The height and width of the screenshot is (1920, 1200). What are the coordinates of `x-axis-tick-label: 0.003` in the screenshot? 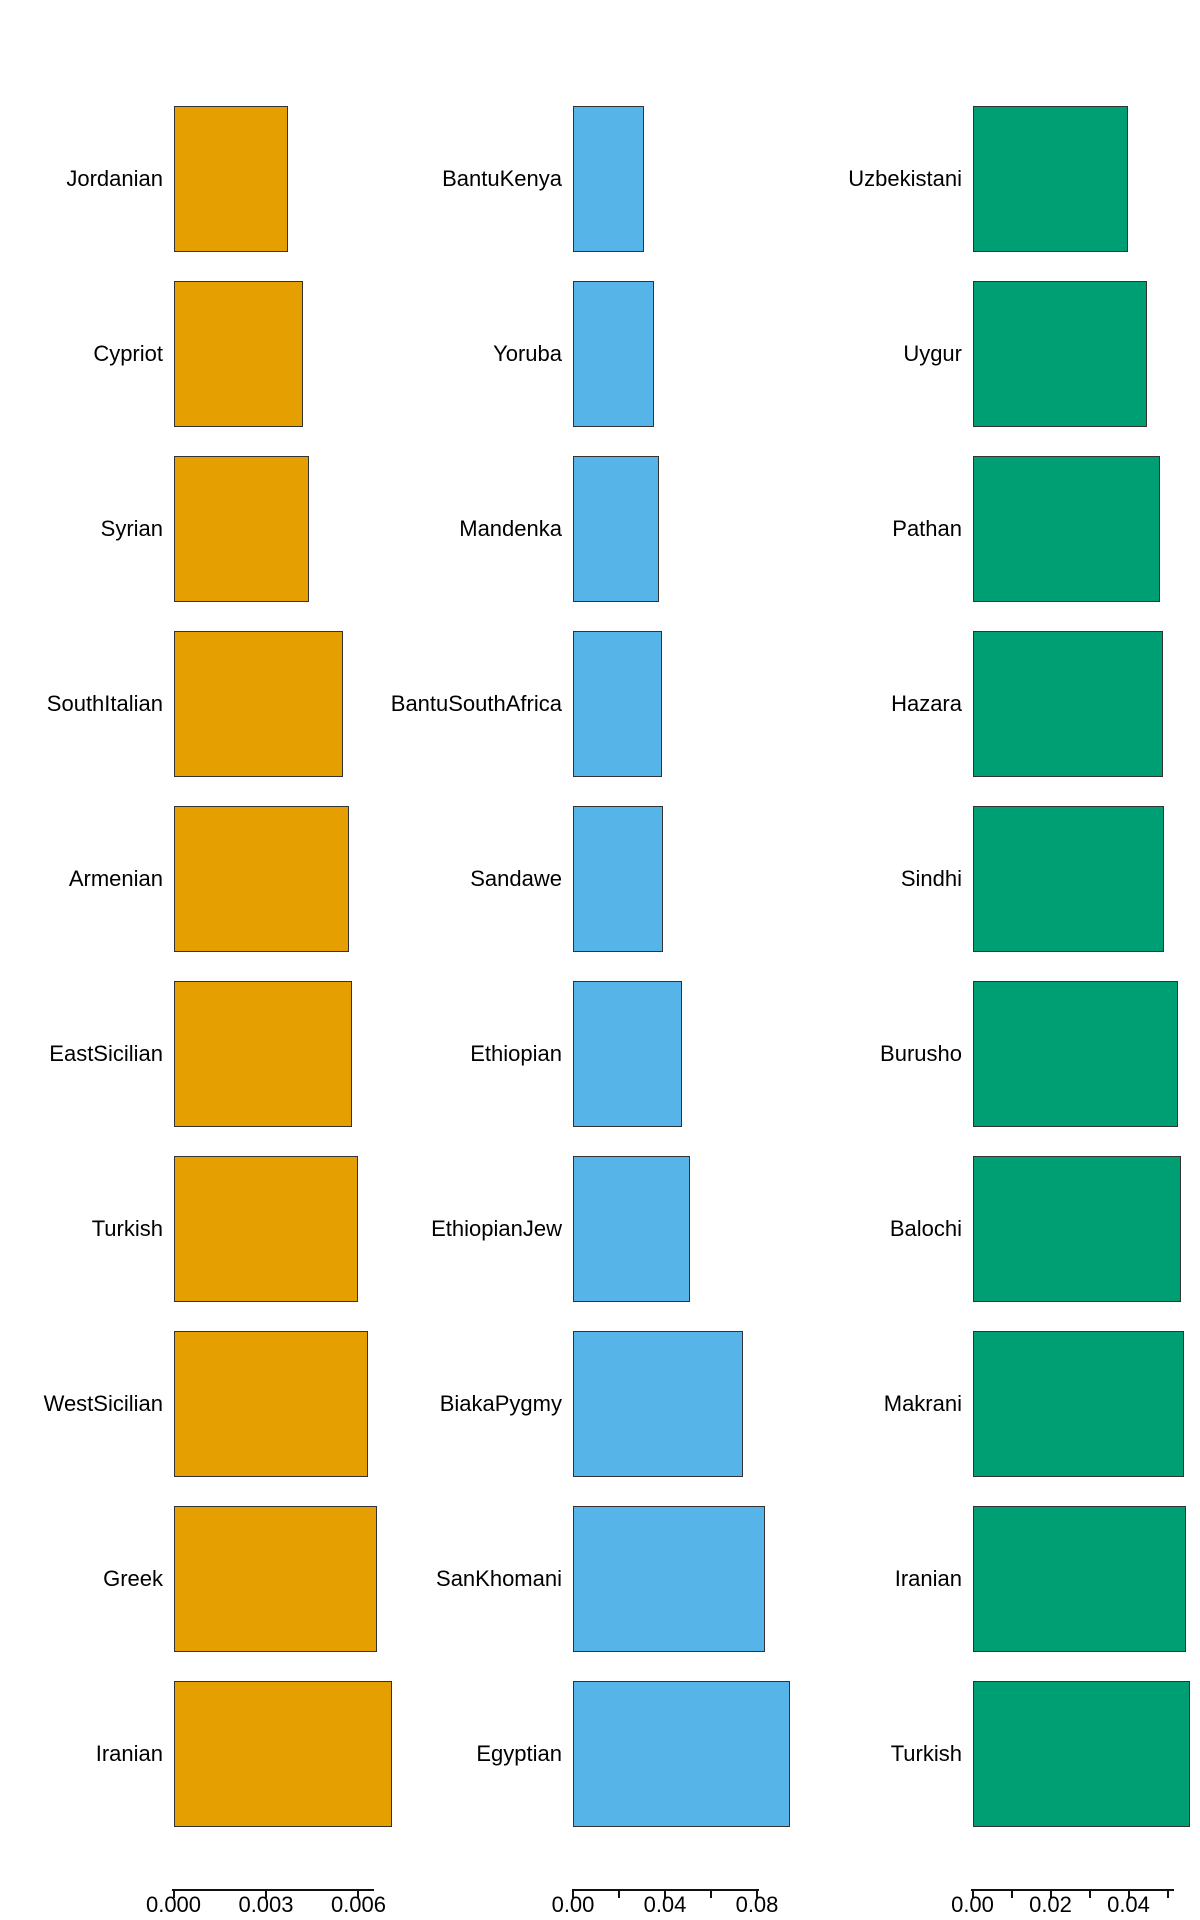 It's located at (266, 1904).